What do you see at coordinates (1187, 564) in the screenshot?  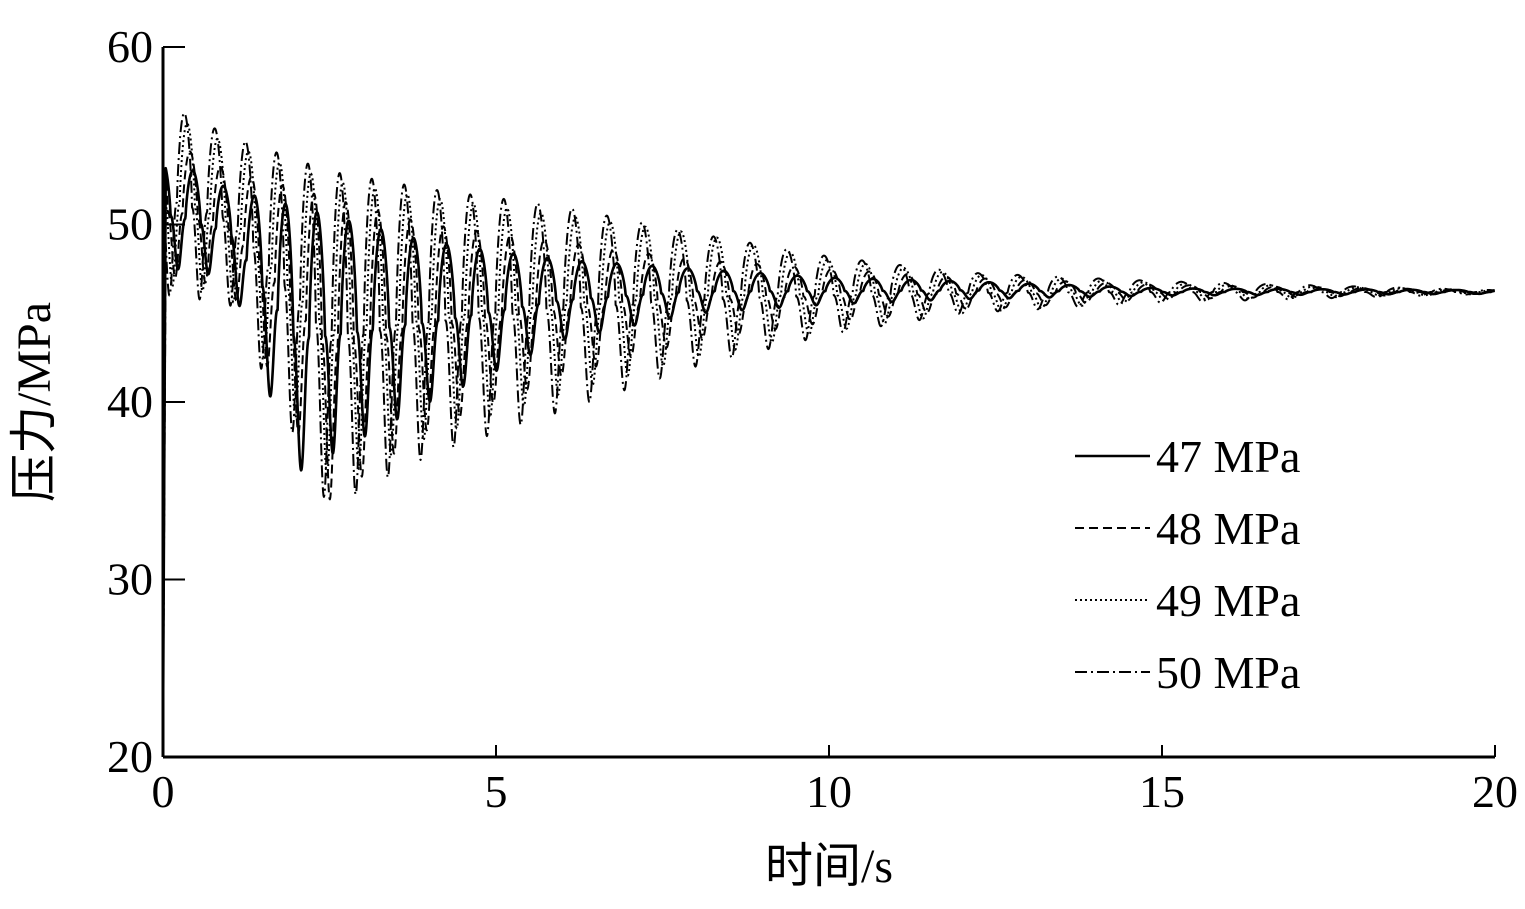 I see `legend: 47 MPa 48 MPa 49 MPa 50 MPa` at bounding box center [1187, 564].